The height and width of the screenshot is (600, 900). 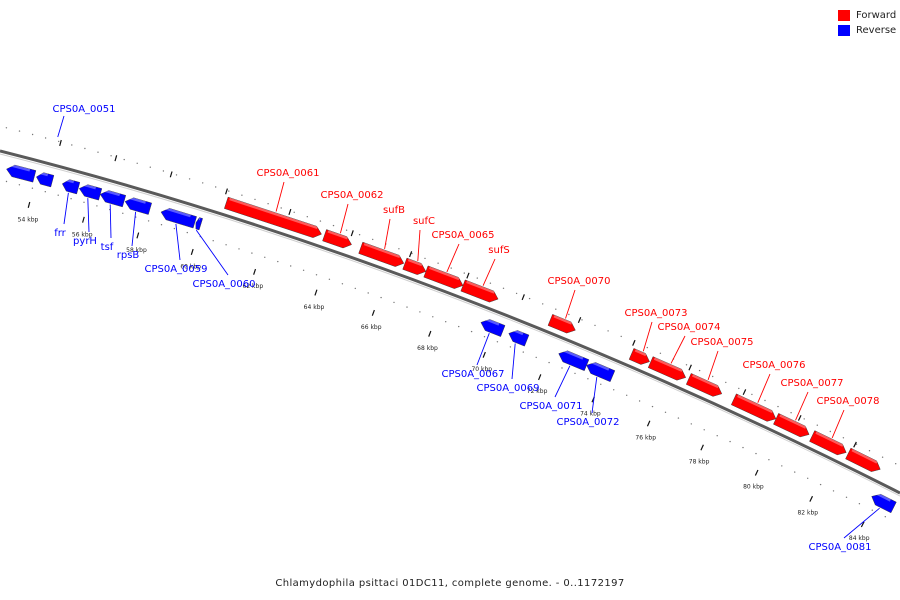 I want to click on gene-label: CPS0A_0060, so click(x=223, y=284).